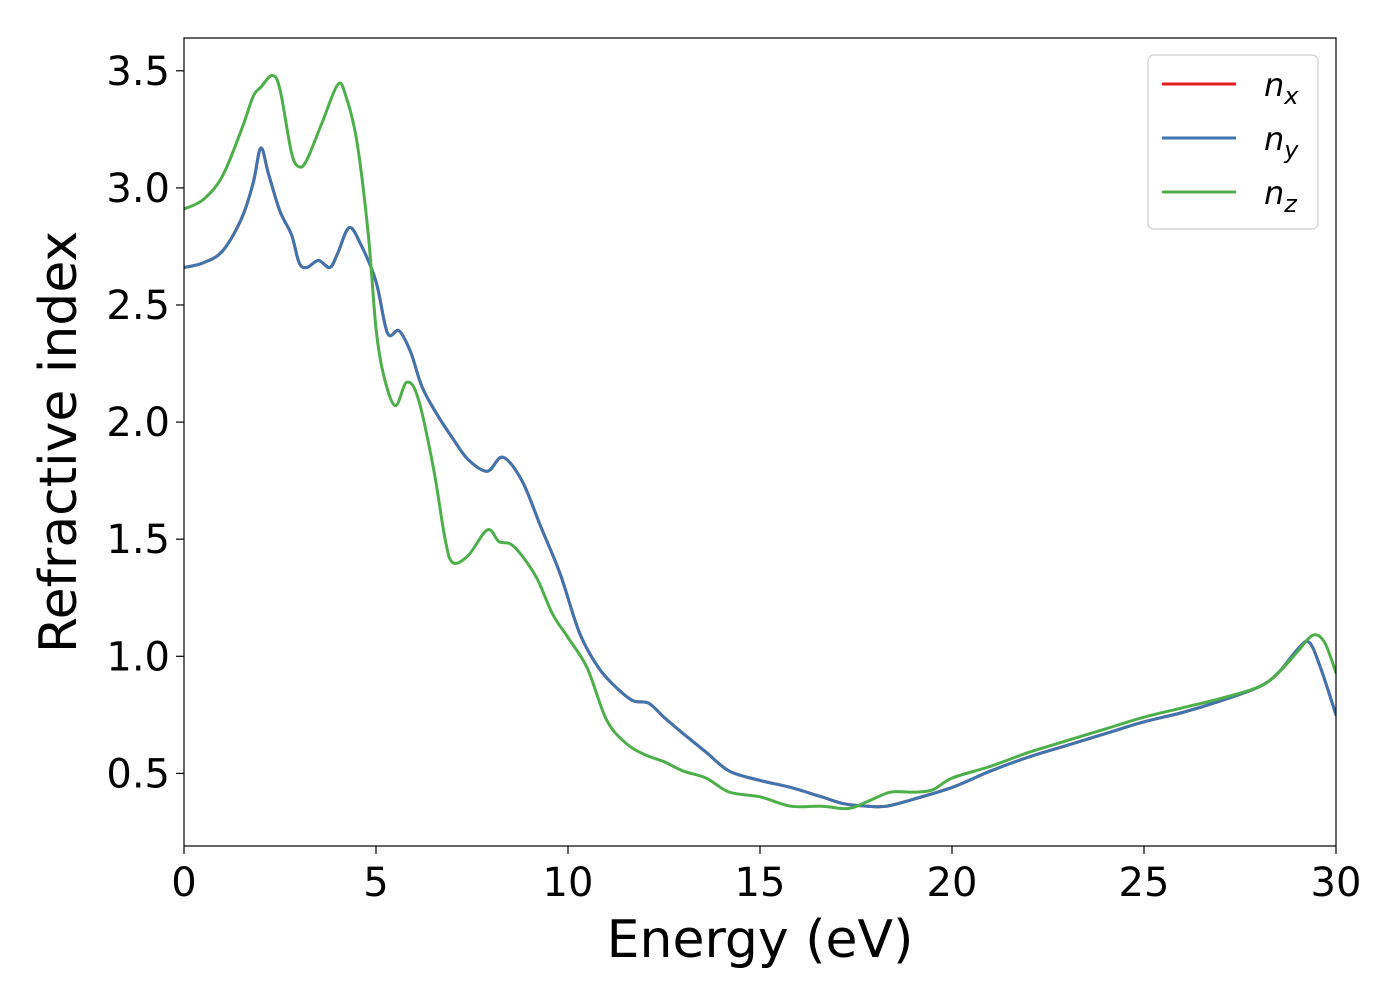  I want to click on x-tick-label: 30, so click(1336, 883).